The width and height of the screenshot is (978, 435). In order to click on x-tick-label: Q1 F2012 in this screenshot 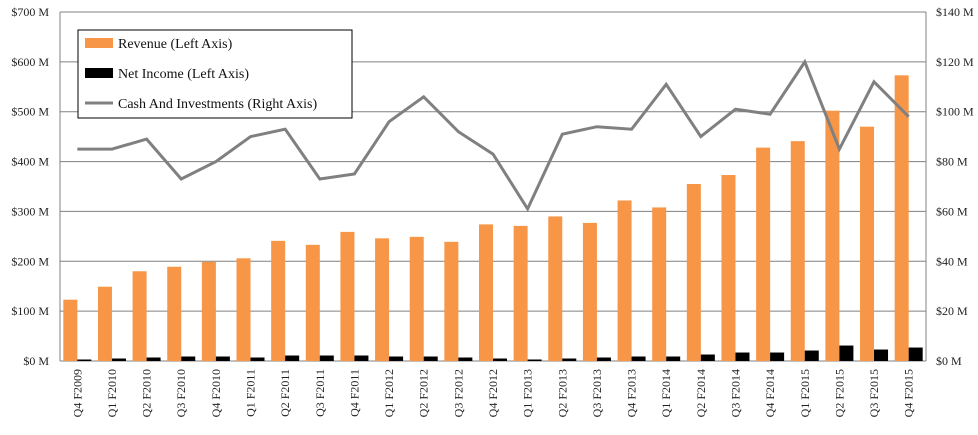, I will do `click(389, 393)`.